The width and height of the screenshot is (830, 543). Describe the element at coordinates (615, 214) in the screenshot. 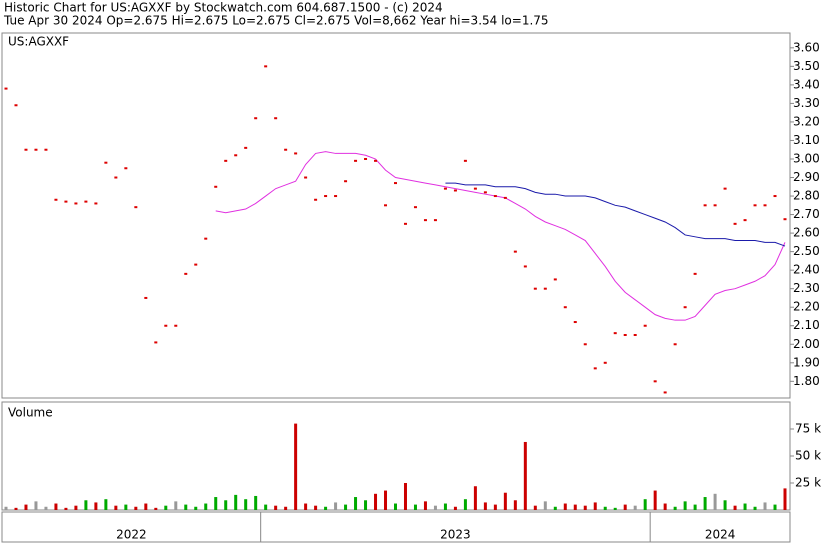

I see `moving-average-line` at that location.